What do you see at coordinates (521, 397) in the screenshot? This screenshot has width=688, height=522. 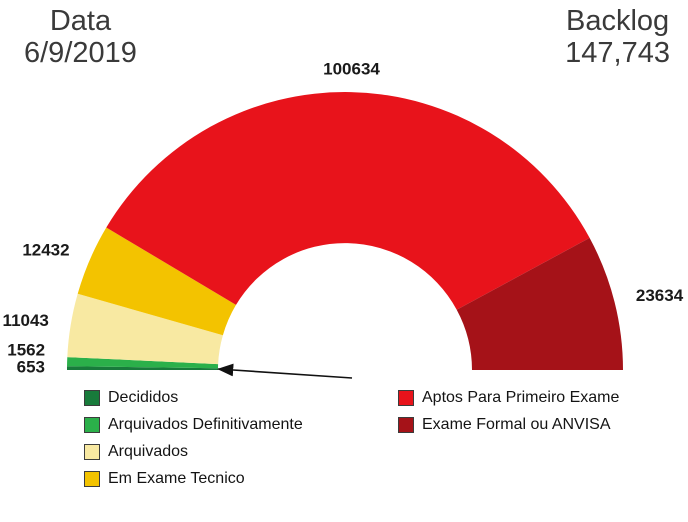 I see `legend-label: Aptos Para Primeiro Exame` at bounding box center [521, 397].